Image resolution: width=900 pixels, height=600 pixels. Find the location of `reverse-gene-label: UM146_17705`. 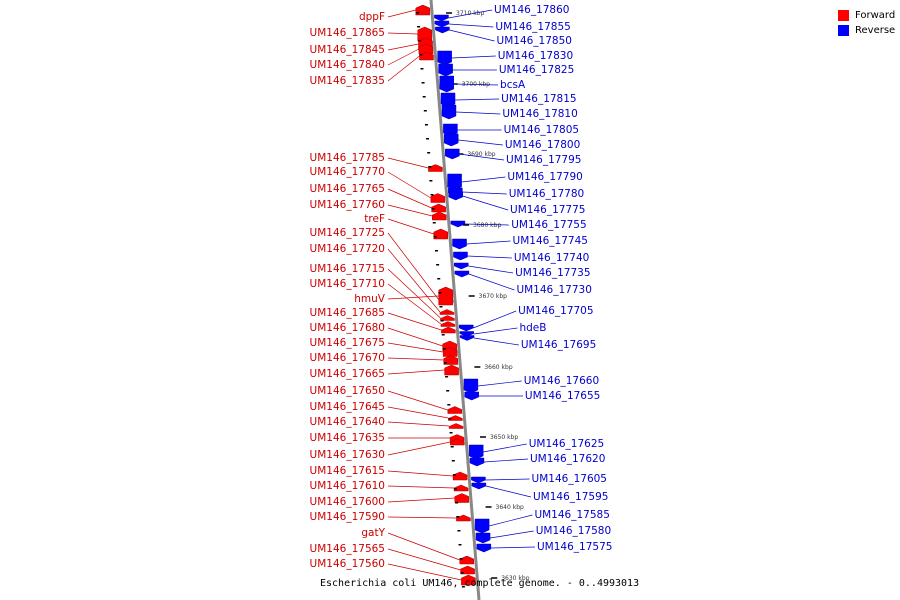

reverse-gene-label: UM146_17705 is located at coordinates (555, 311).